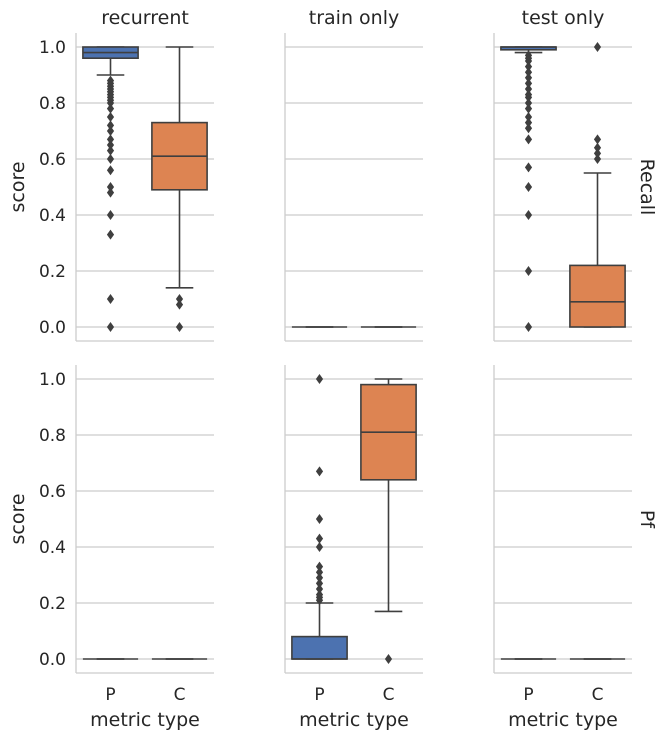 The height and width of the screenshot is (741, 665). I want to click on ytick-label-recall-0: 0.0, so click(52, 328).